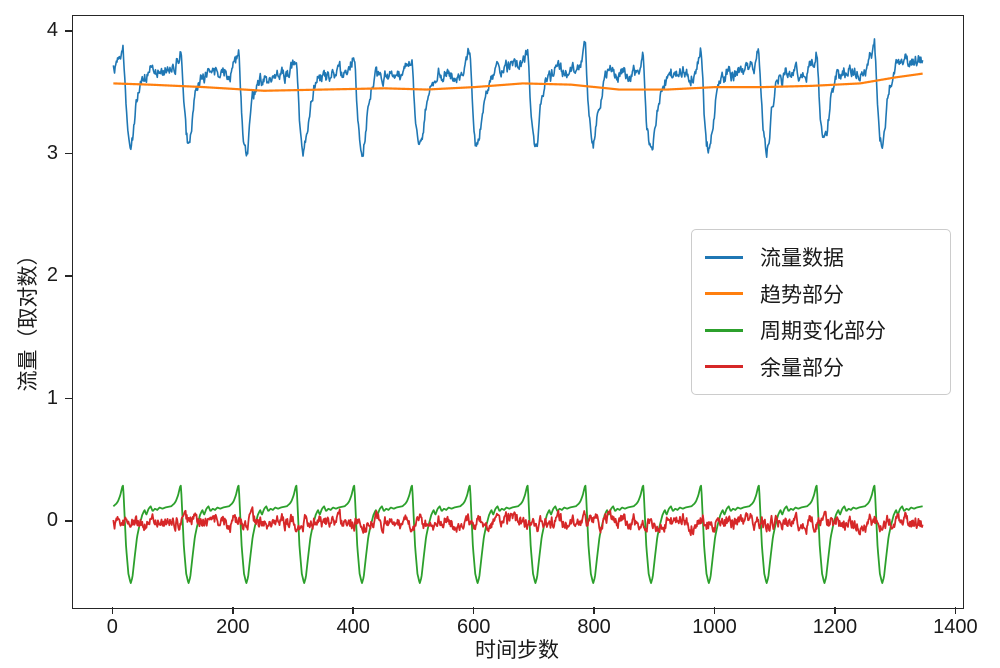  What do you see at coordinates (112, 627) in the screenshot?
I see `x-tick-label: 0` at bounding box center [112, 627].